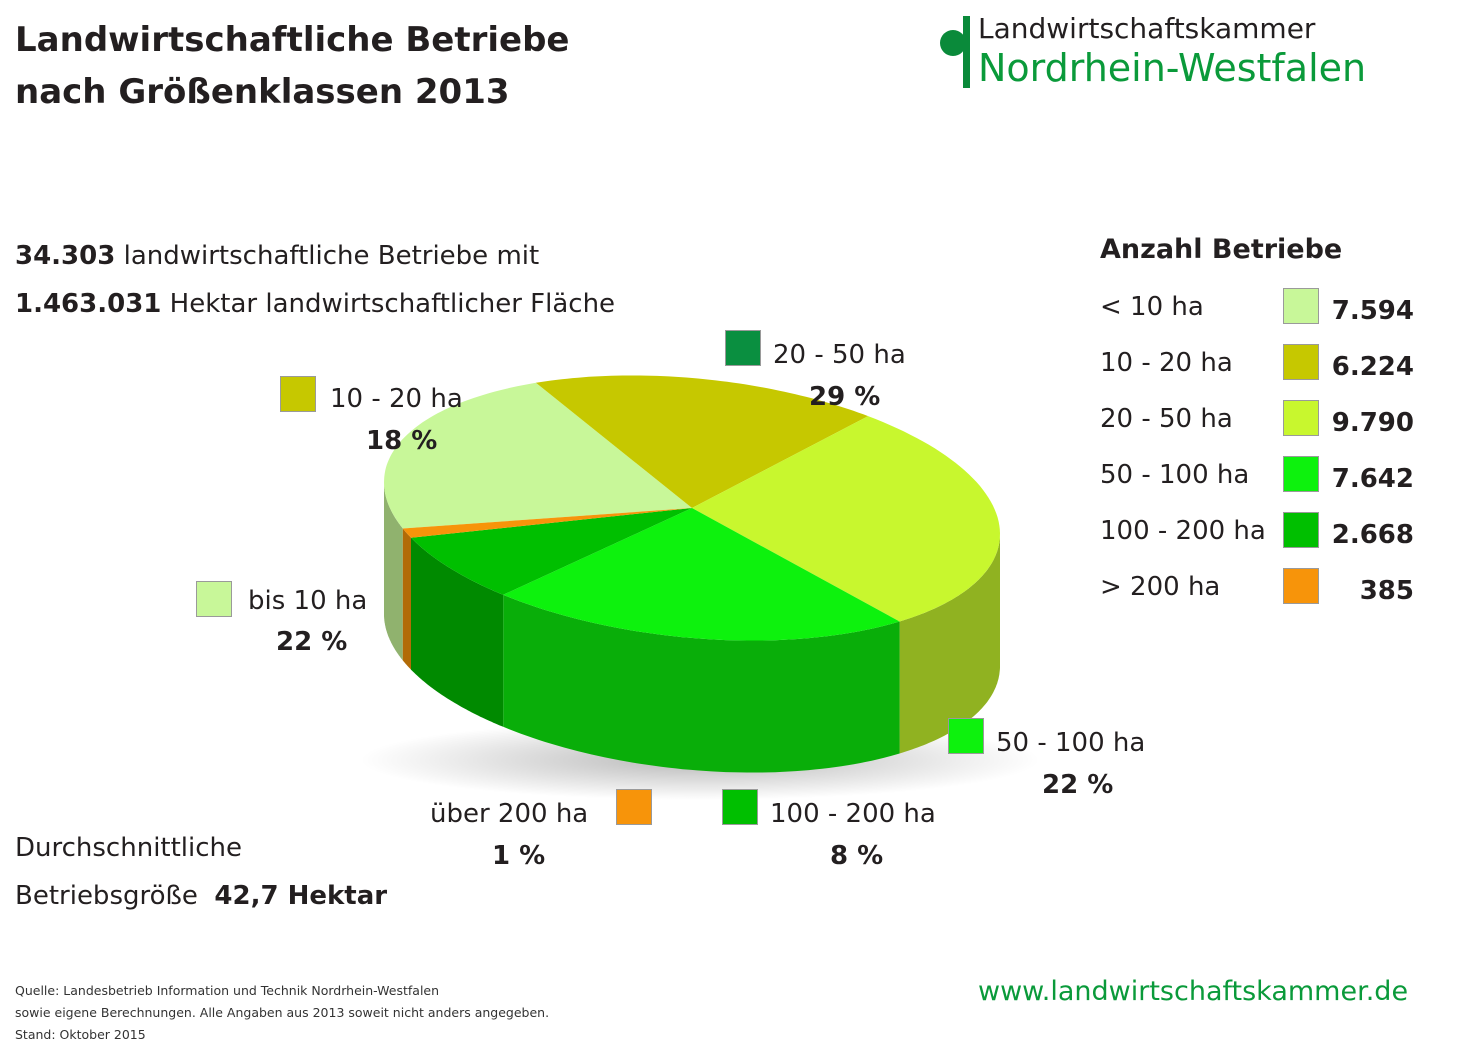 The width and height of the screenshot is (1463, 1046). What do you see at coordinates (214, 599) in the screenshot?
I see `callout-swatch-lt10` at bounding box center [214, 599].